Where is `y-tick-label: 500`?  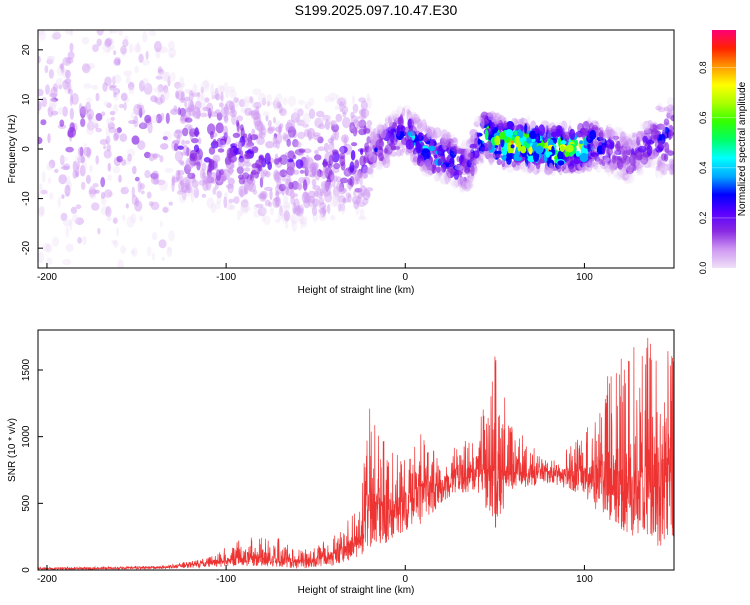 y-tick-label: 500 is located at coordinates (26, 503).